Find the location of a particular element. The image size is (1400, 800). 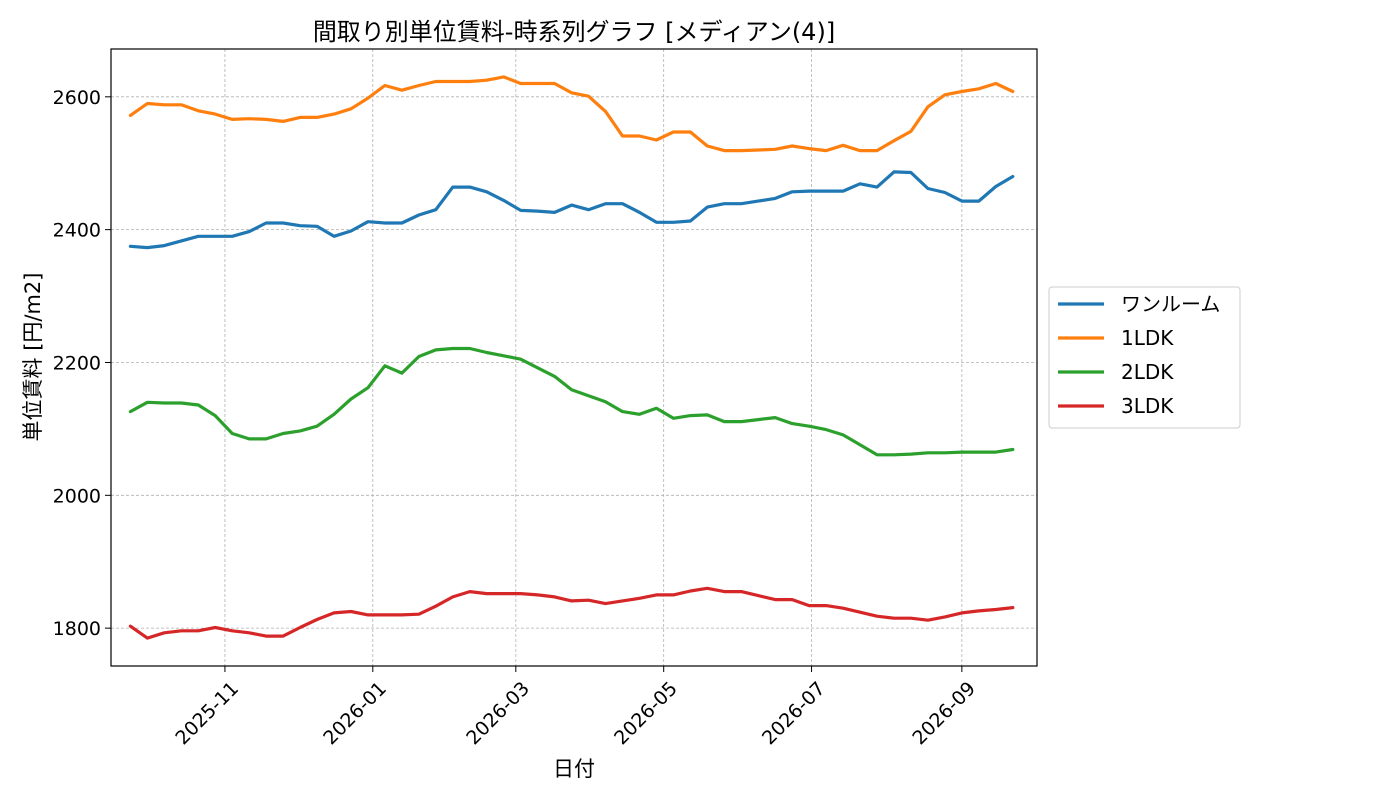

y-tick-label: 2400 is located at coordinates (77, 231).